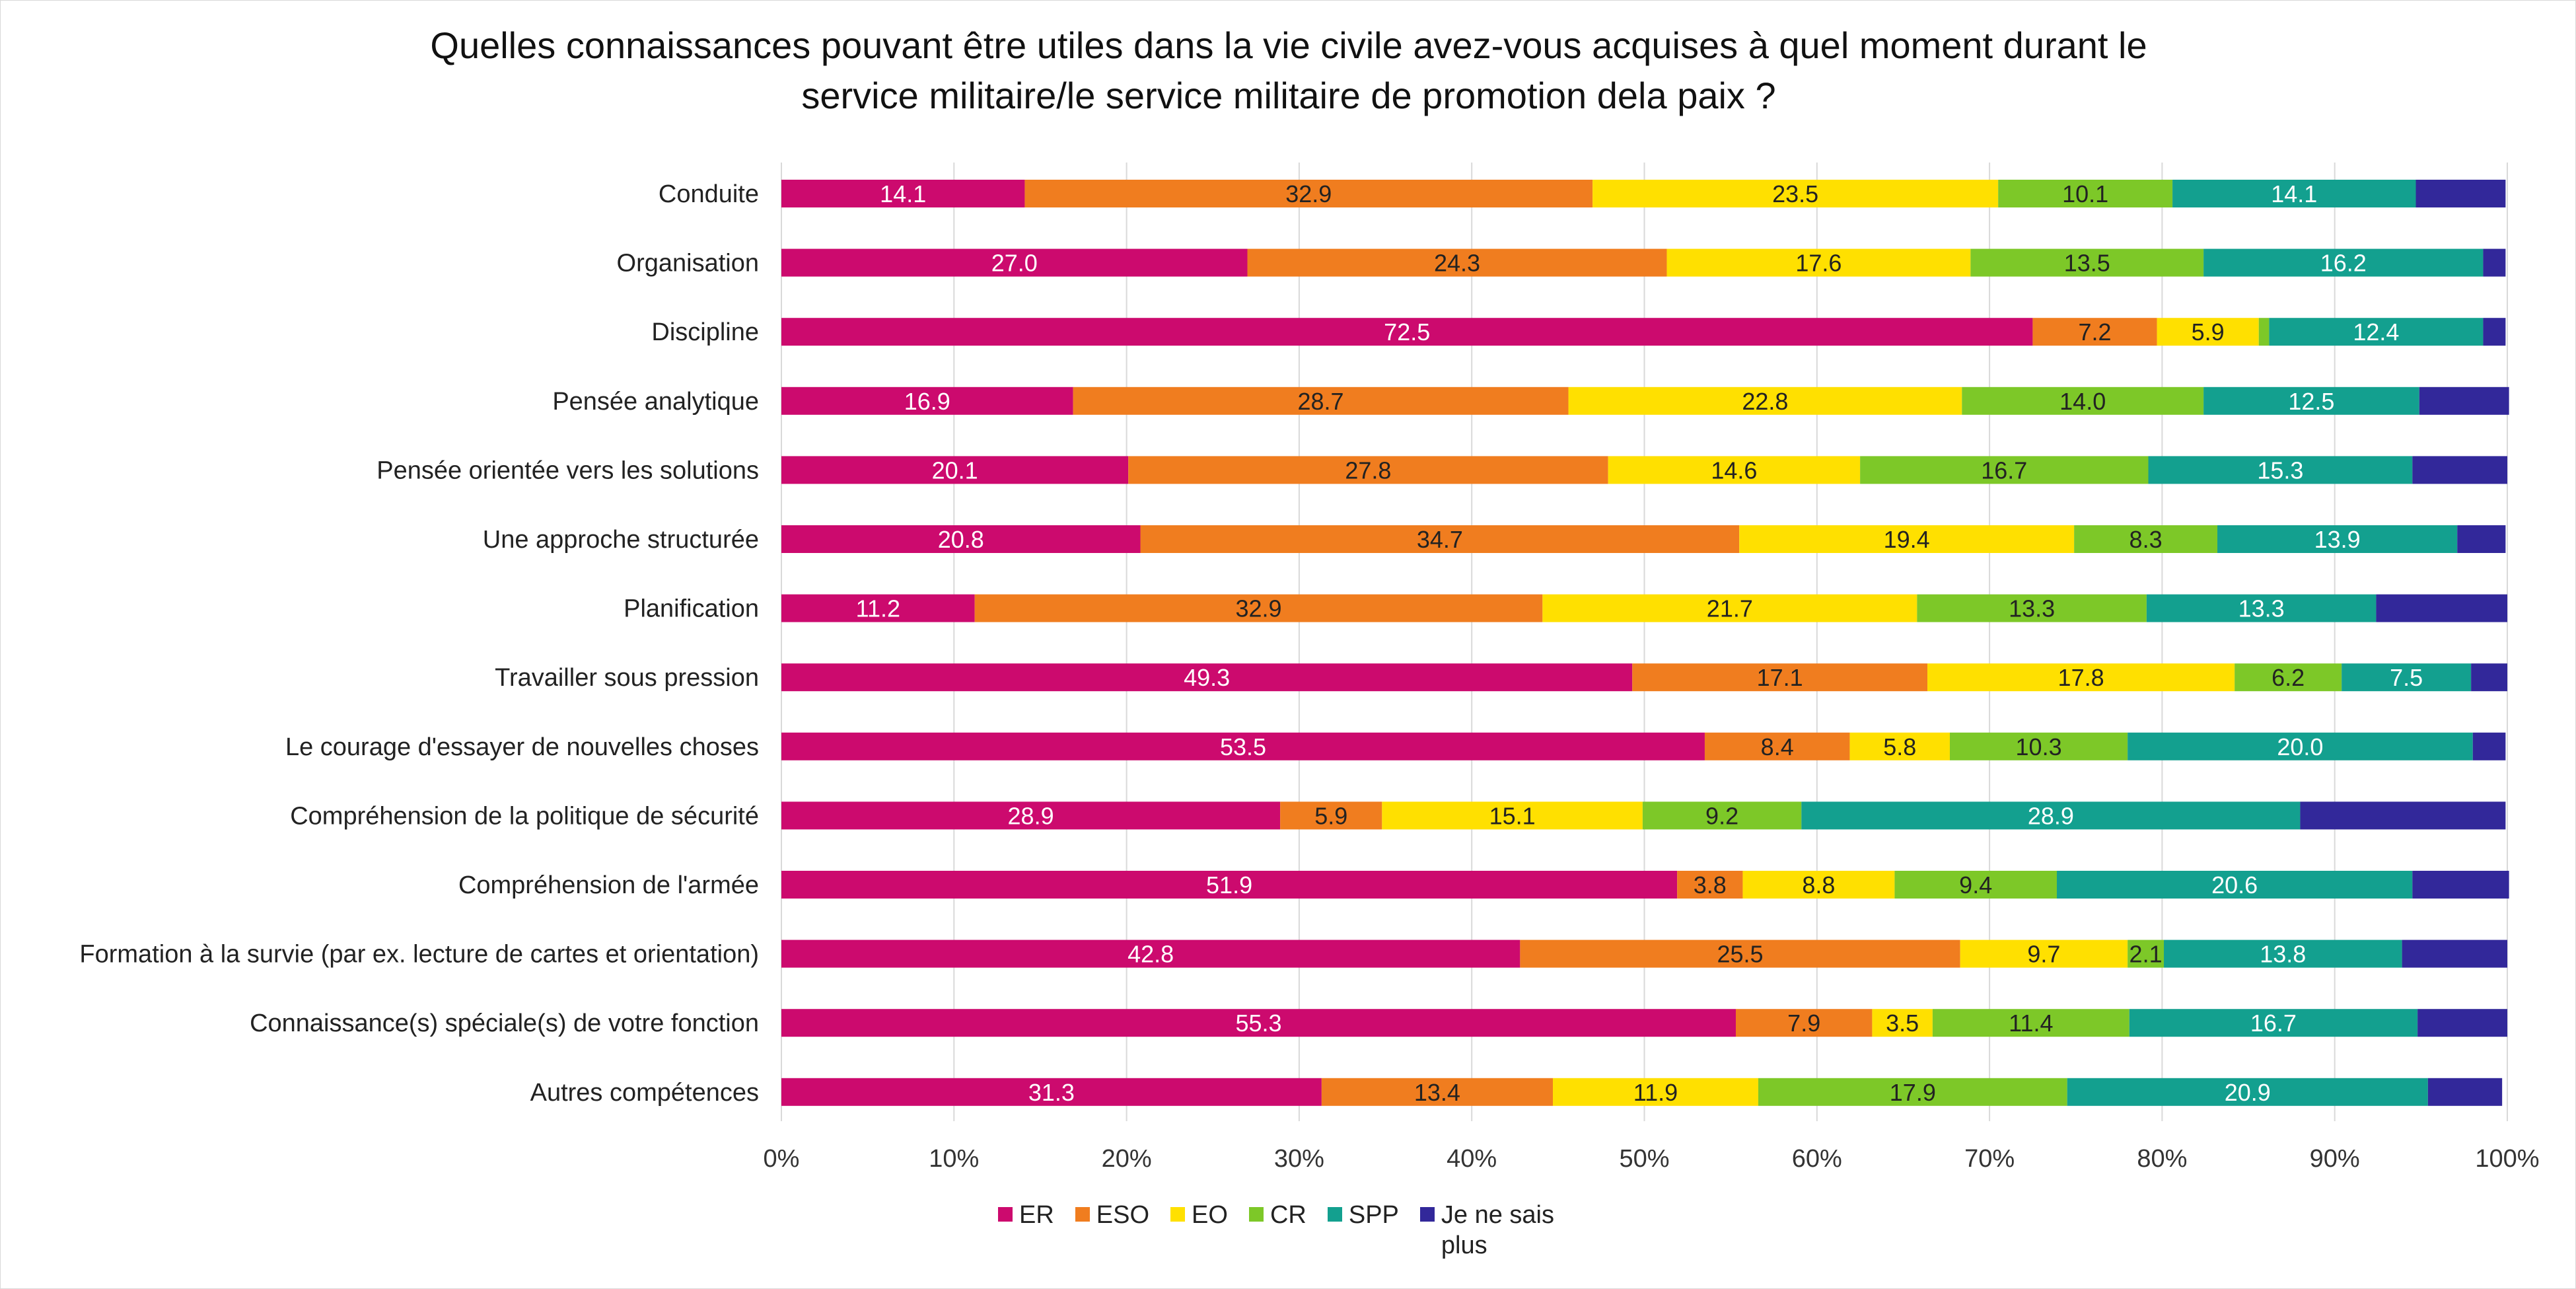  Describe the element at coordinates (1907, 540) in the screenshot. I see `data-label-eo-5: 19.4` at that location.